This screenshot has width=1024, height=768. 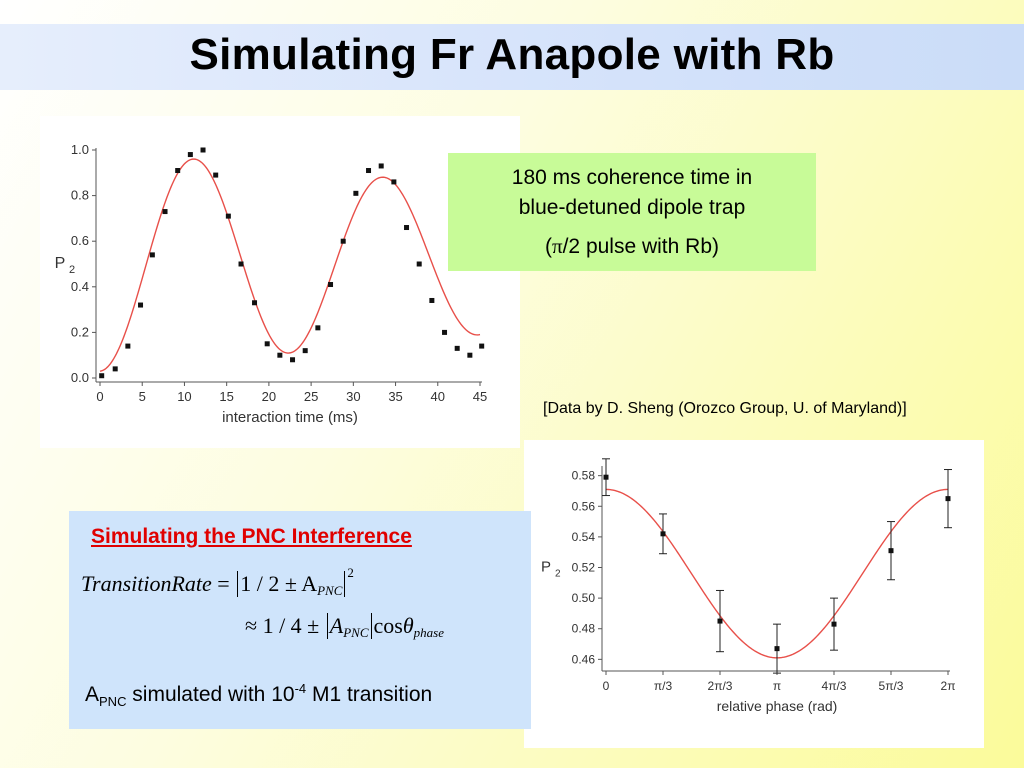 I want to click on eq1-body: 1 / 2 ± A, so click(x=279, y=583).